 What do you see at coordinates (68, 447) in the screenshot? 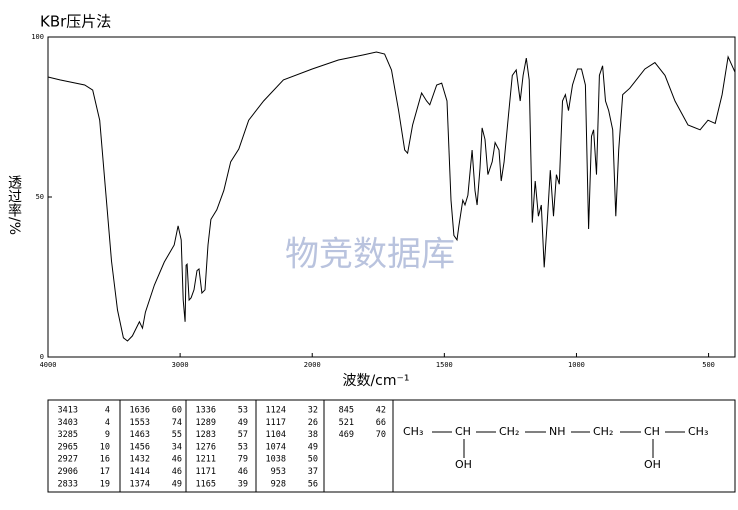
I see `peak-wavenumber: 2965` at bounding box center [68, 447].